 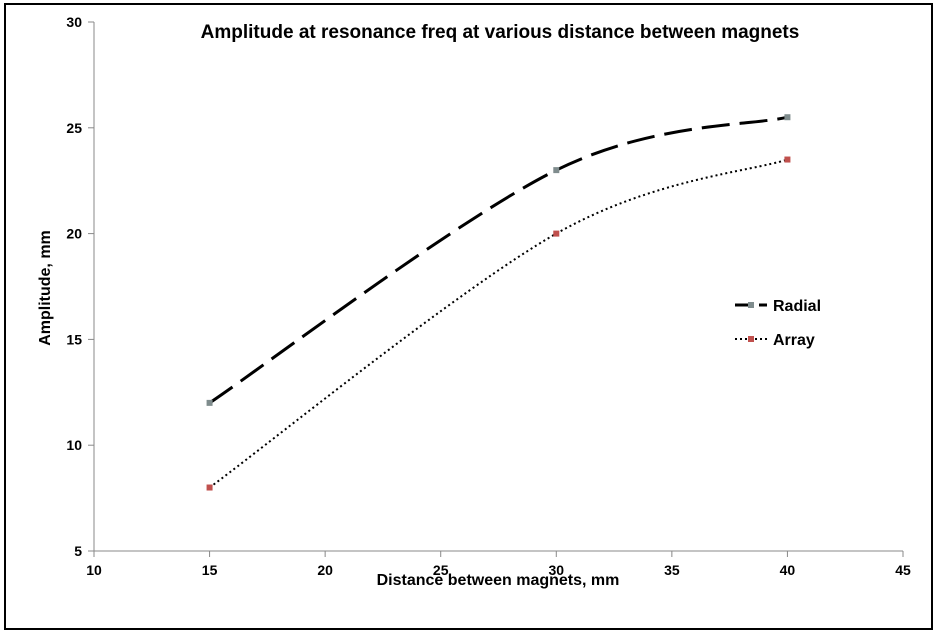 What do you see at coordinates (74, 339) in the screenshot?
I see `y-tick-label: 15` at bounding box center [74, 339].